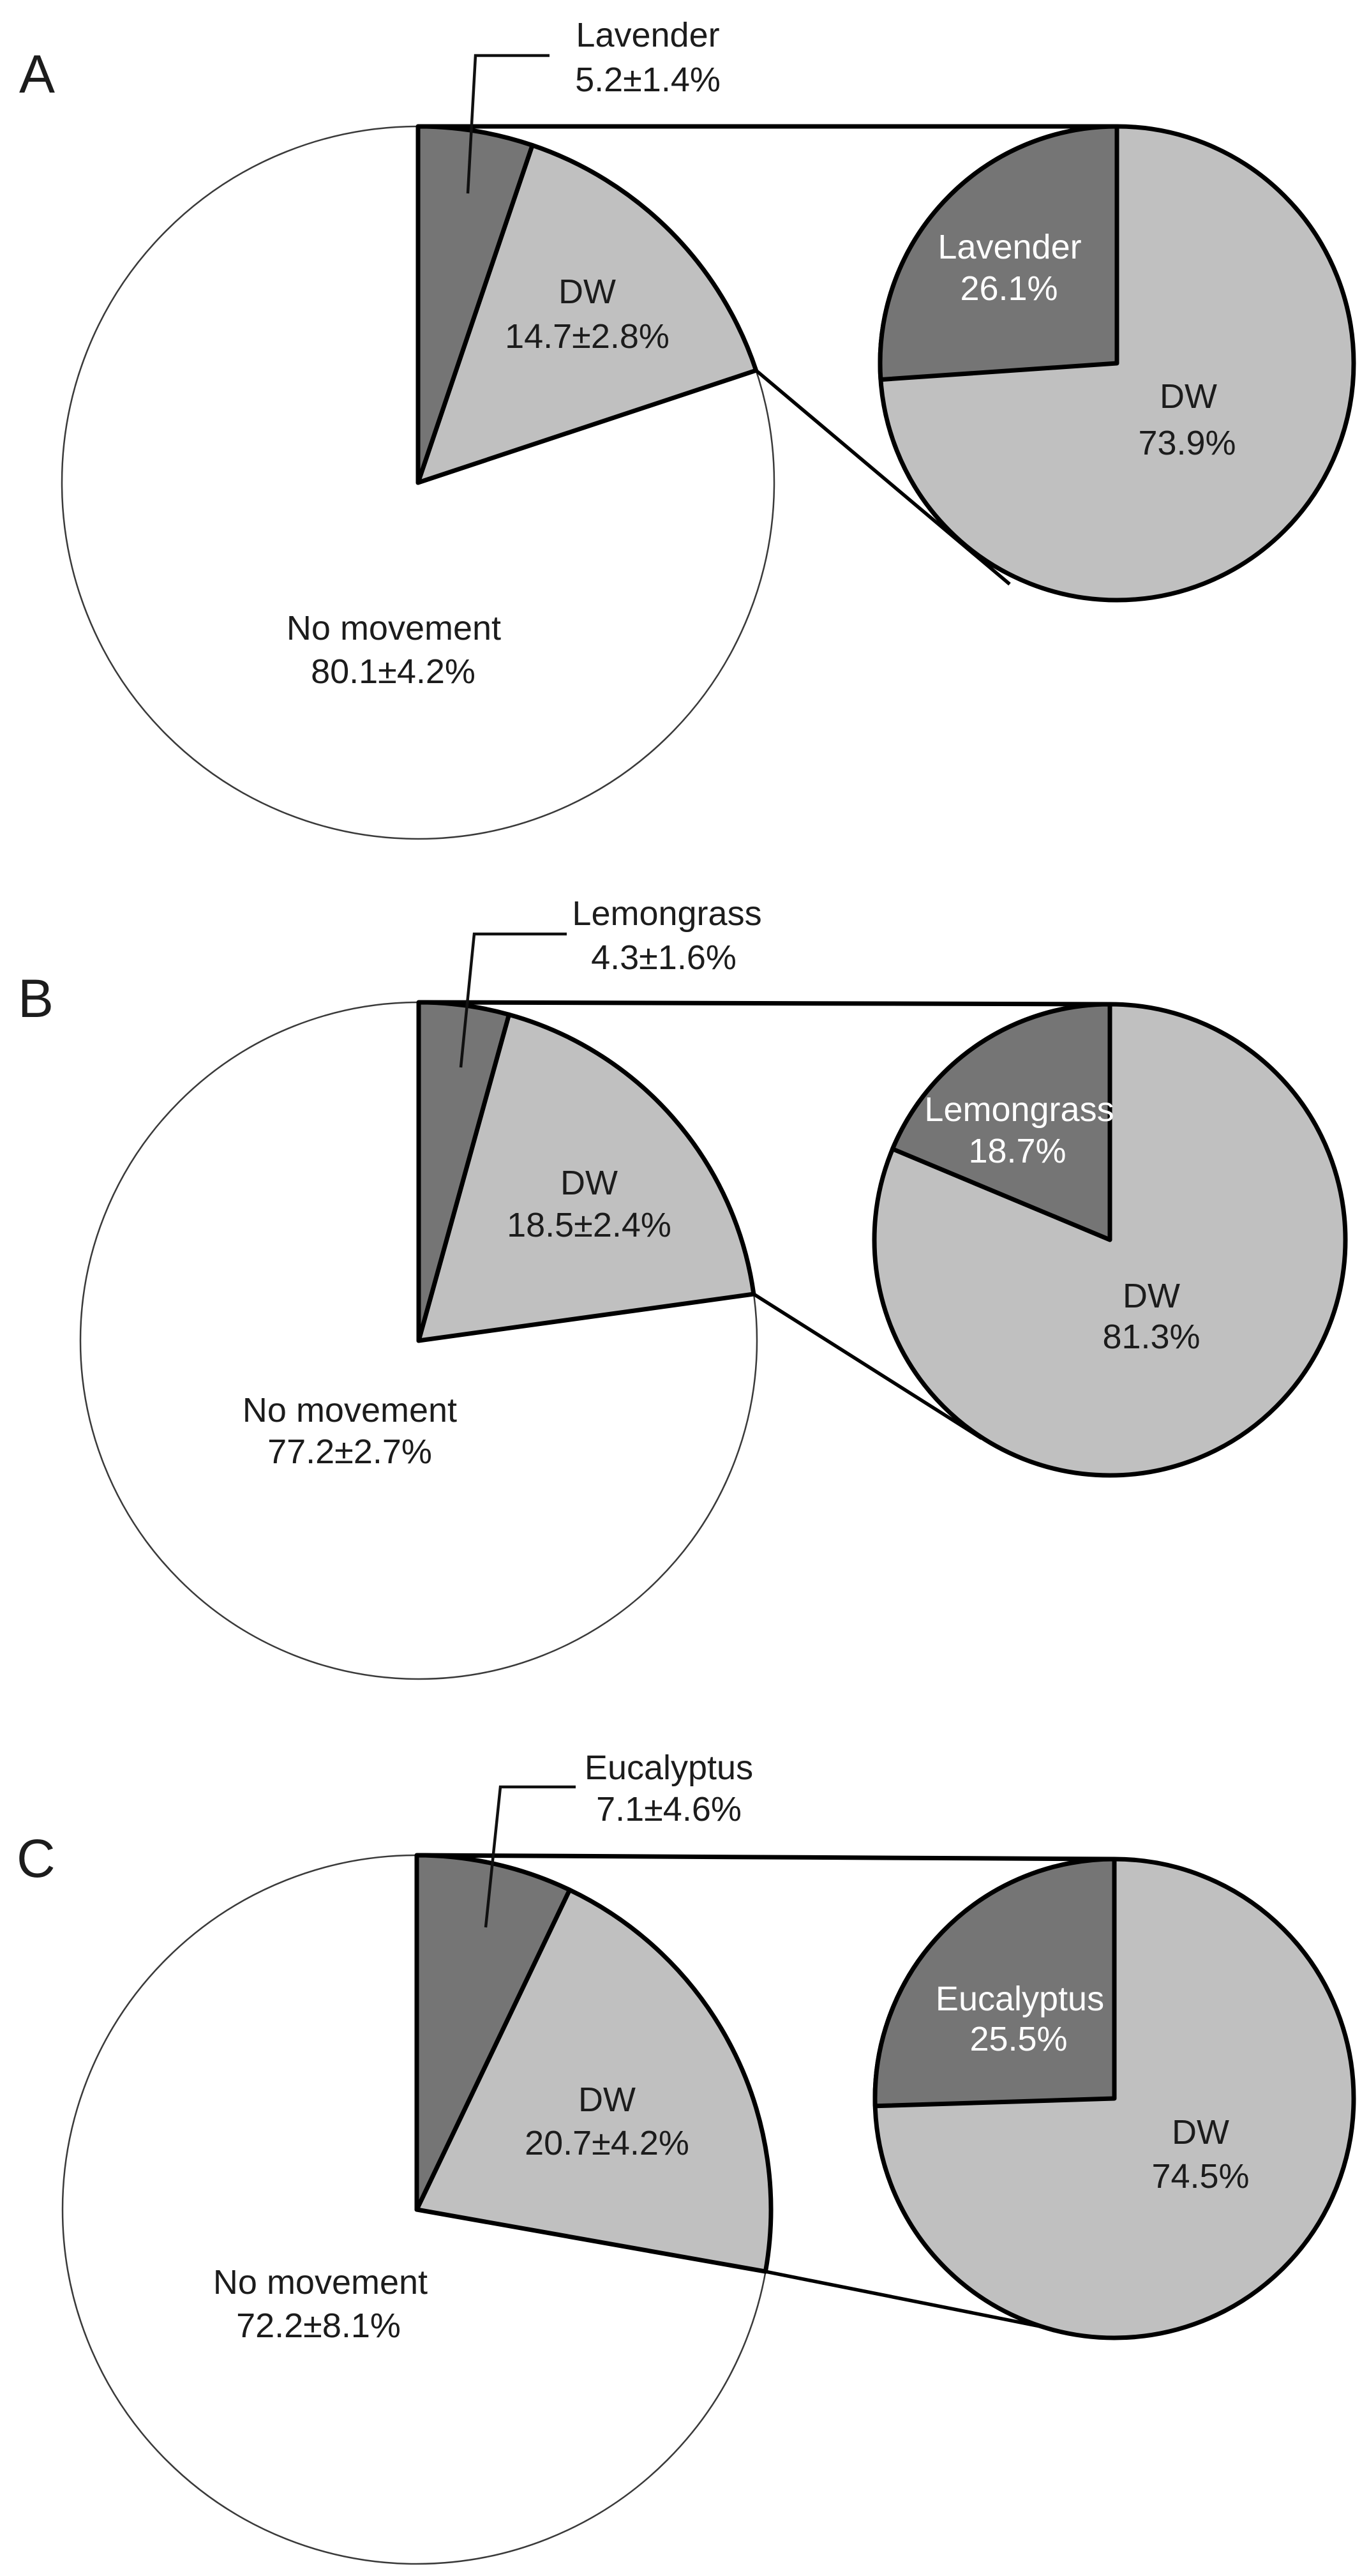  What do you see at coordinates (1020, 1999) in the screenshot?
I see `inset-scent-label: Eucalyptus` at bounding box center [1020, 1999].